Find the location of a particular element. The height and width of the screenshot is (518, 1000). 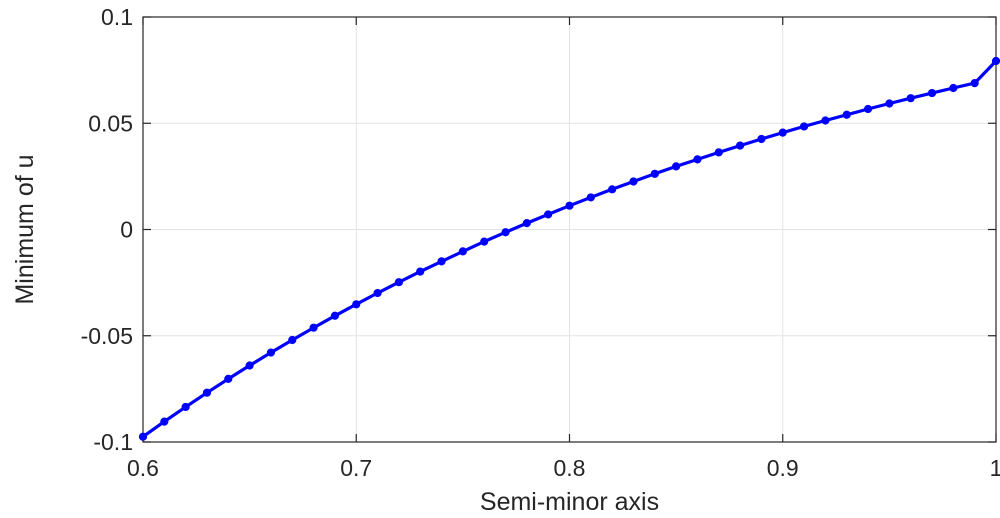

y-tick-label: 0.05 is located at coordinates (110, 123).